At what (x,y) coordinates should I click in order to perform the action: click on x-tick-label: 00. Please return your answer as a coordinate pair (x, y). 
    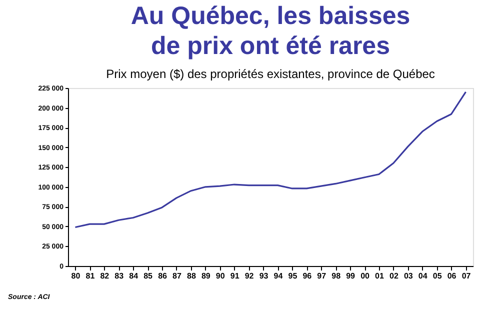
    Looking at the image, I should click on (365, 276).